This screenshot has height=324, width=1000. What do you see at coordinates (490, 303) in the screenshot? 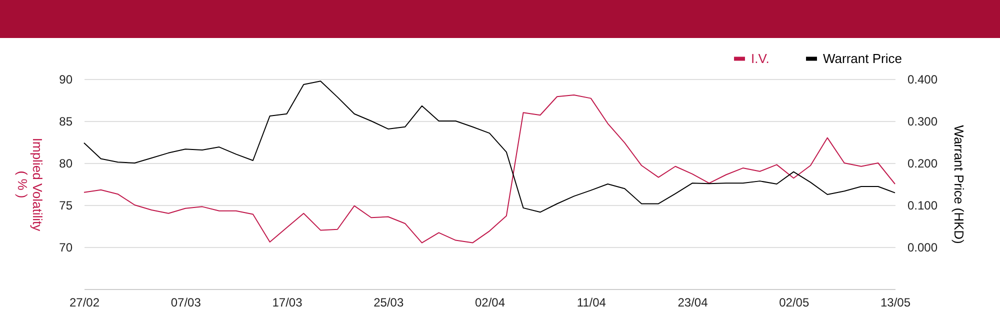
I see `x-tick-label: 02/04` at bounding box center [490, 303].